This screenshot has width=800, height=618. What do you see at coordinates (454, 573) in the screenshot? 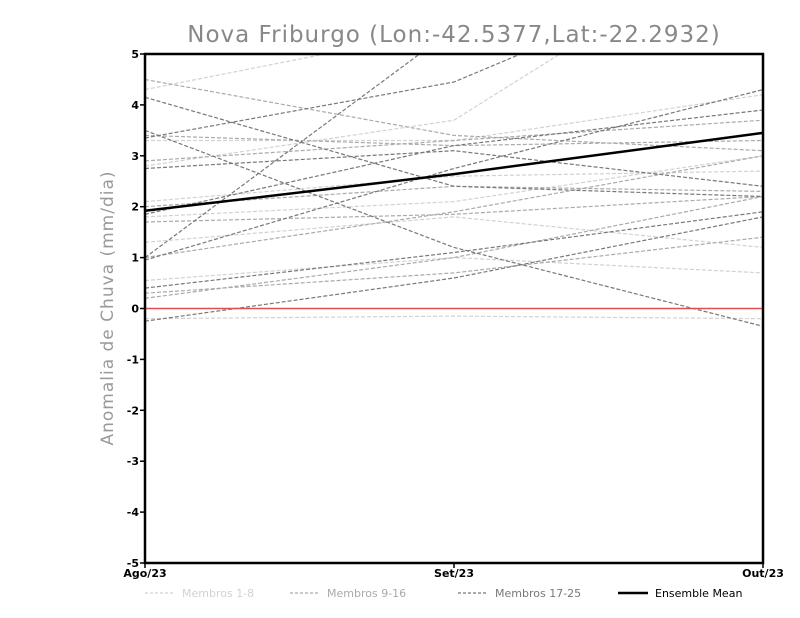
I see `x-tick-label: Set/23` at bounding box center [454, 573].